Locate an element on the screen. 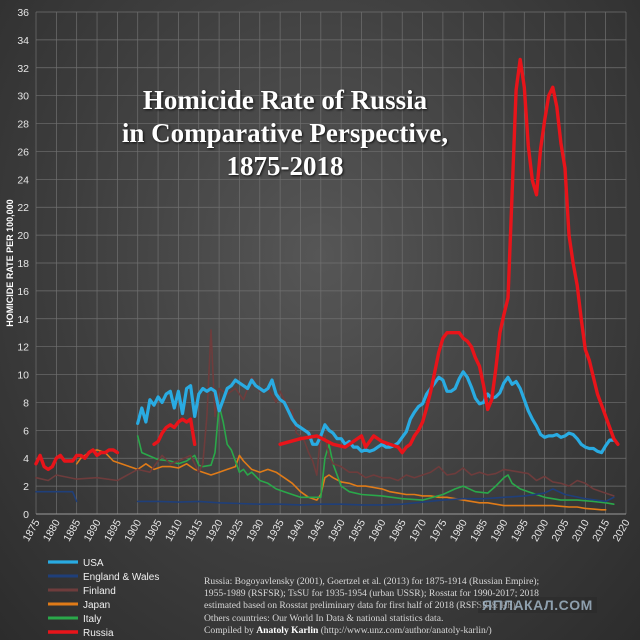 This screenshot has height=640, width=640. series-line-italy is located at coordinates (375, 454).